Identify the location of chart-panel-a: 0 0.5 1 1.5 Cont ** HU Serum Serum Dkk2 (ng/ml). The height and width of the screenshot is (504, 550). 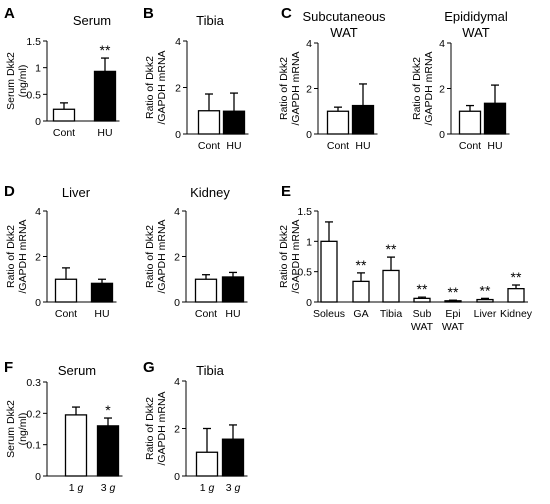
(62, 76).